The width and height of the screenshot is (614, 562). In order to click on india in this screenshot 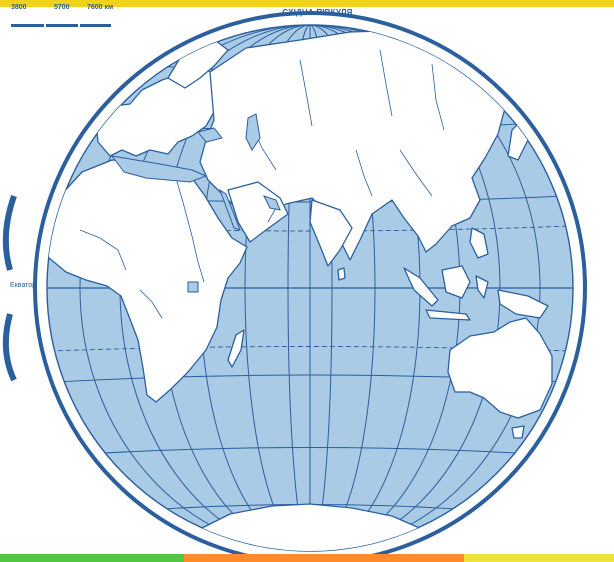, I will do `click(331, 233)`.